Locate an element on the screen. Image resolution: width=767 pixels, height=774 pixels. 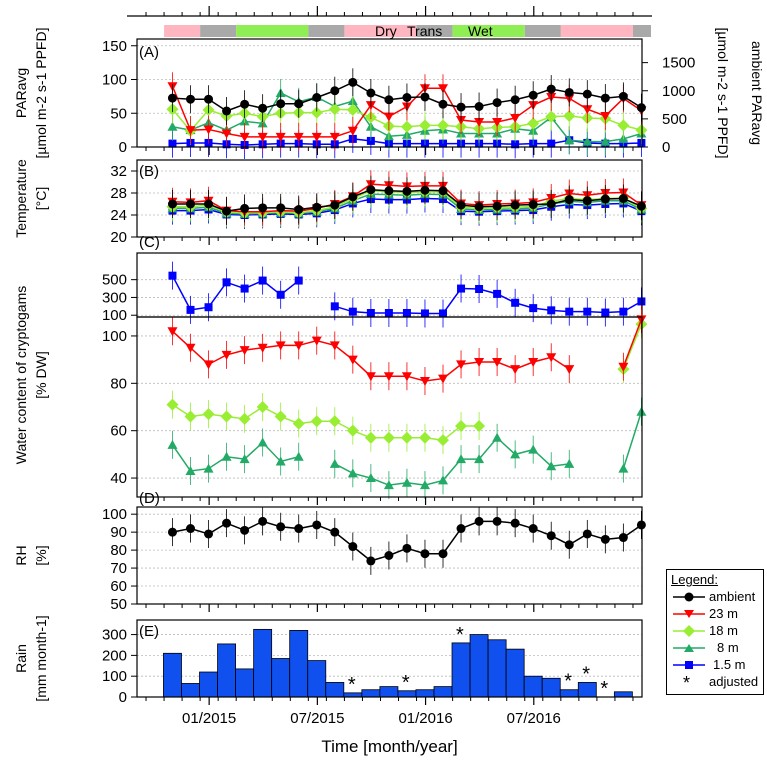
legend-entry-18m: 18 m is located at coordinates (717, 631).